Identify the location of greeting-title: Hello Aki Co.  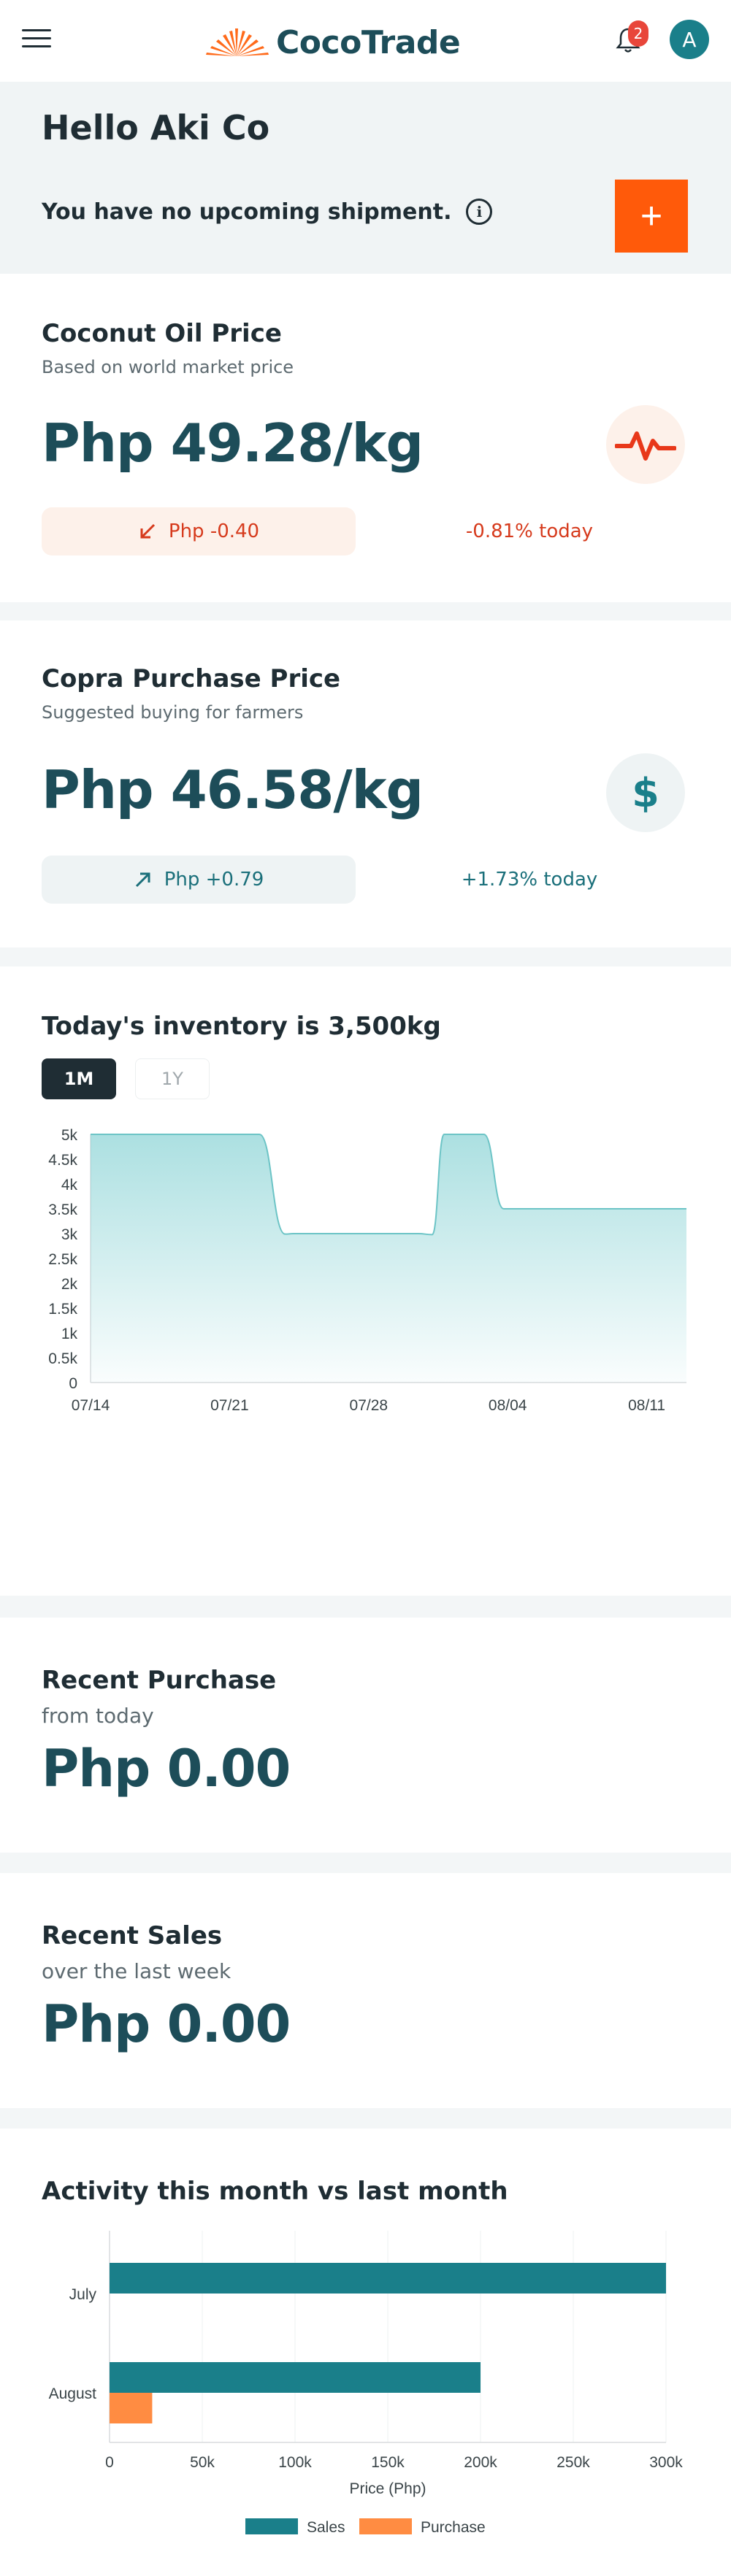
(156, 127).